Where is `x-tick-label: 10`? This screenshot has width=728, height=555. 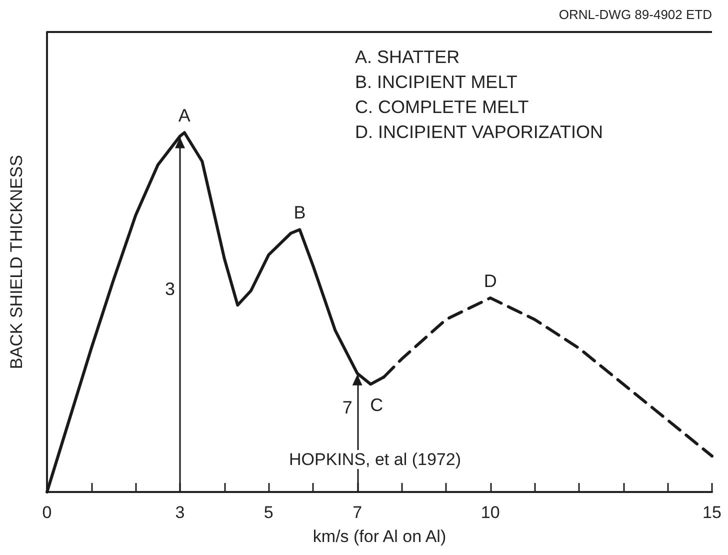
x-tick-label: 10 is located at coordinates (490, 512).